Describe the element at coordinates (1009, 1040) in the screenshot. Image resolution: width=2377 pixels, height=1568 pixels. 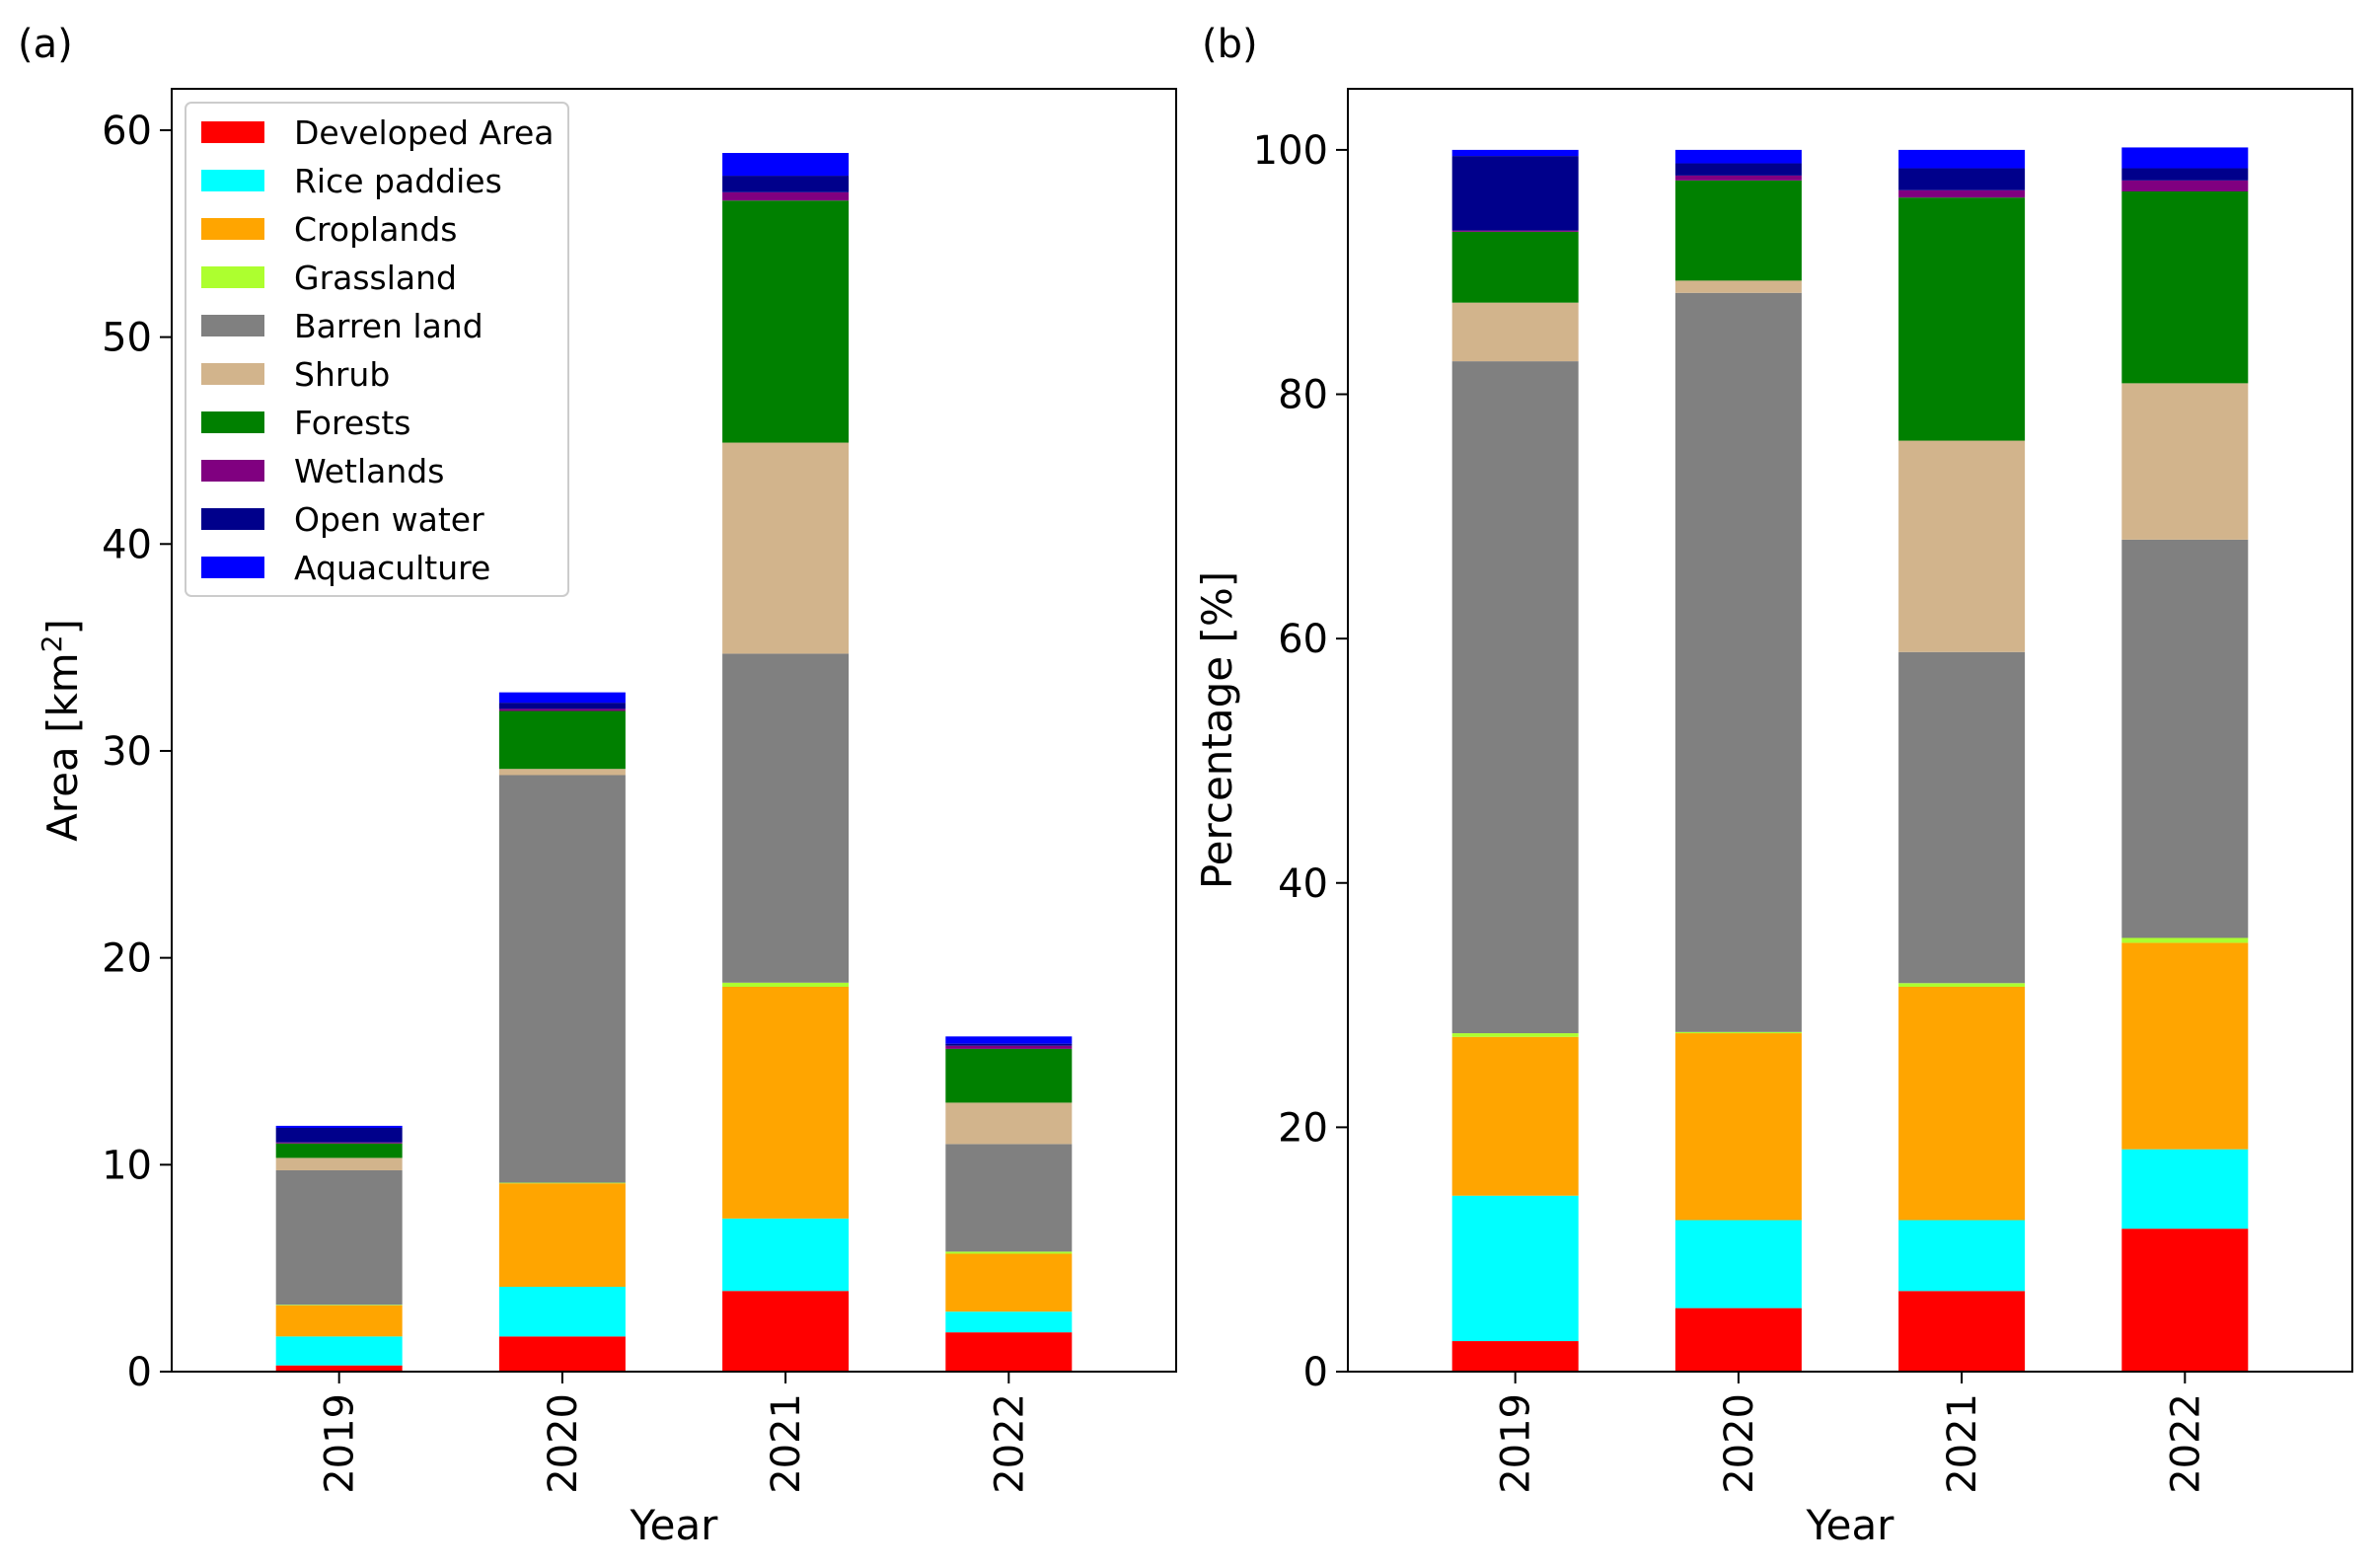
I see `bar-a-2022-aquaculture` at that location.